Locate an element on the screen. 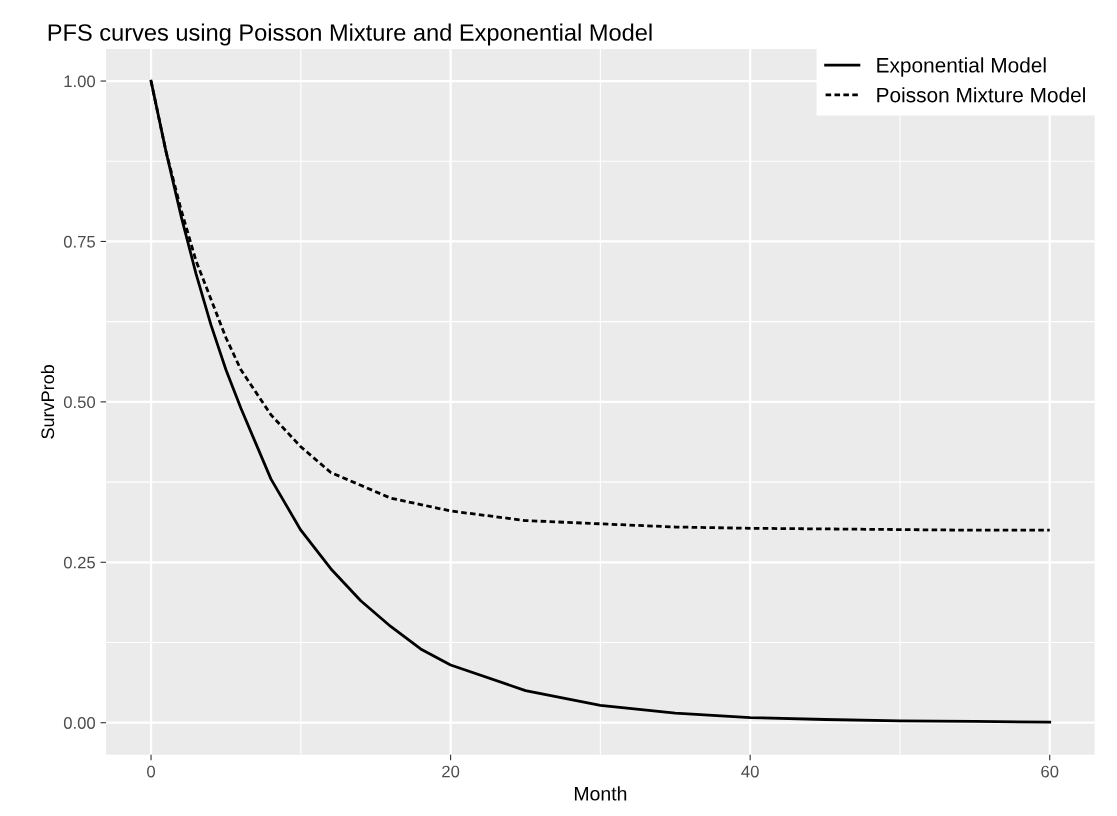 The width and height of the screenshot is (1117, 816). y-tick-label: 0.25 is located at coordinates (79, 562).